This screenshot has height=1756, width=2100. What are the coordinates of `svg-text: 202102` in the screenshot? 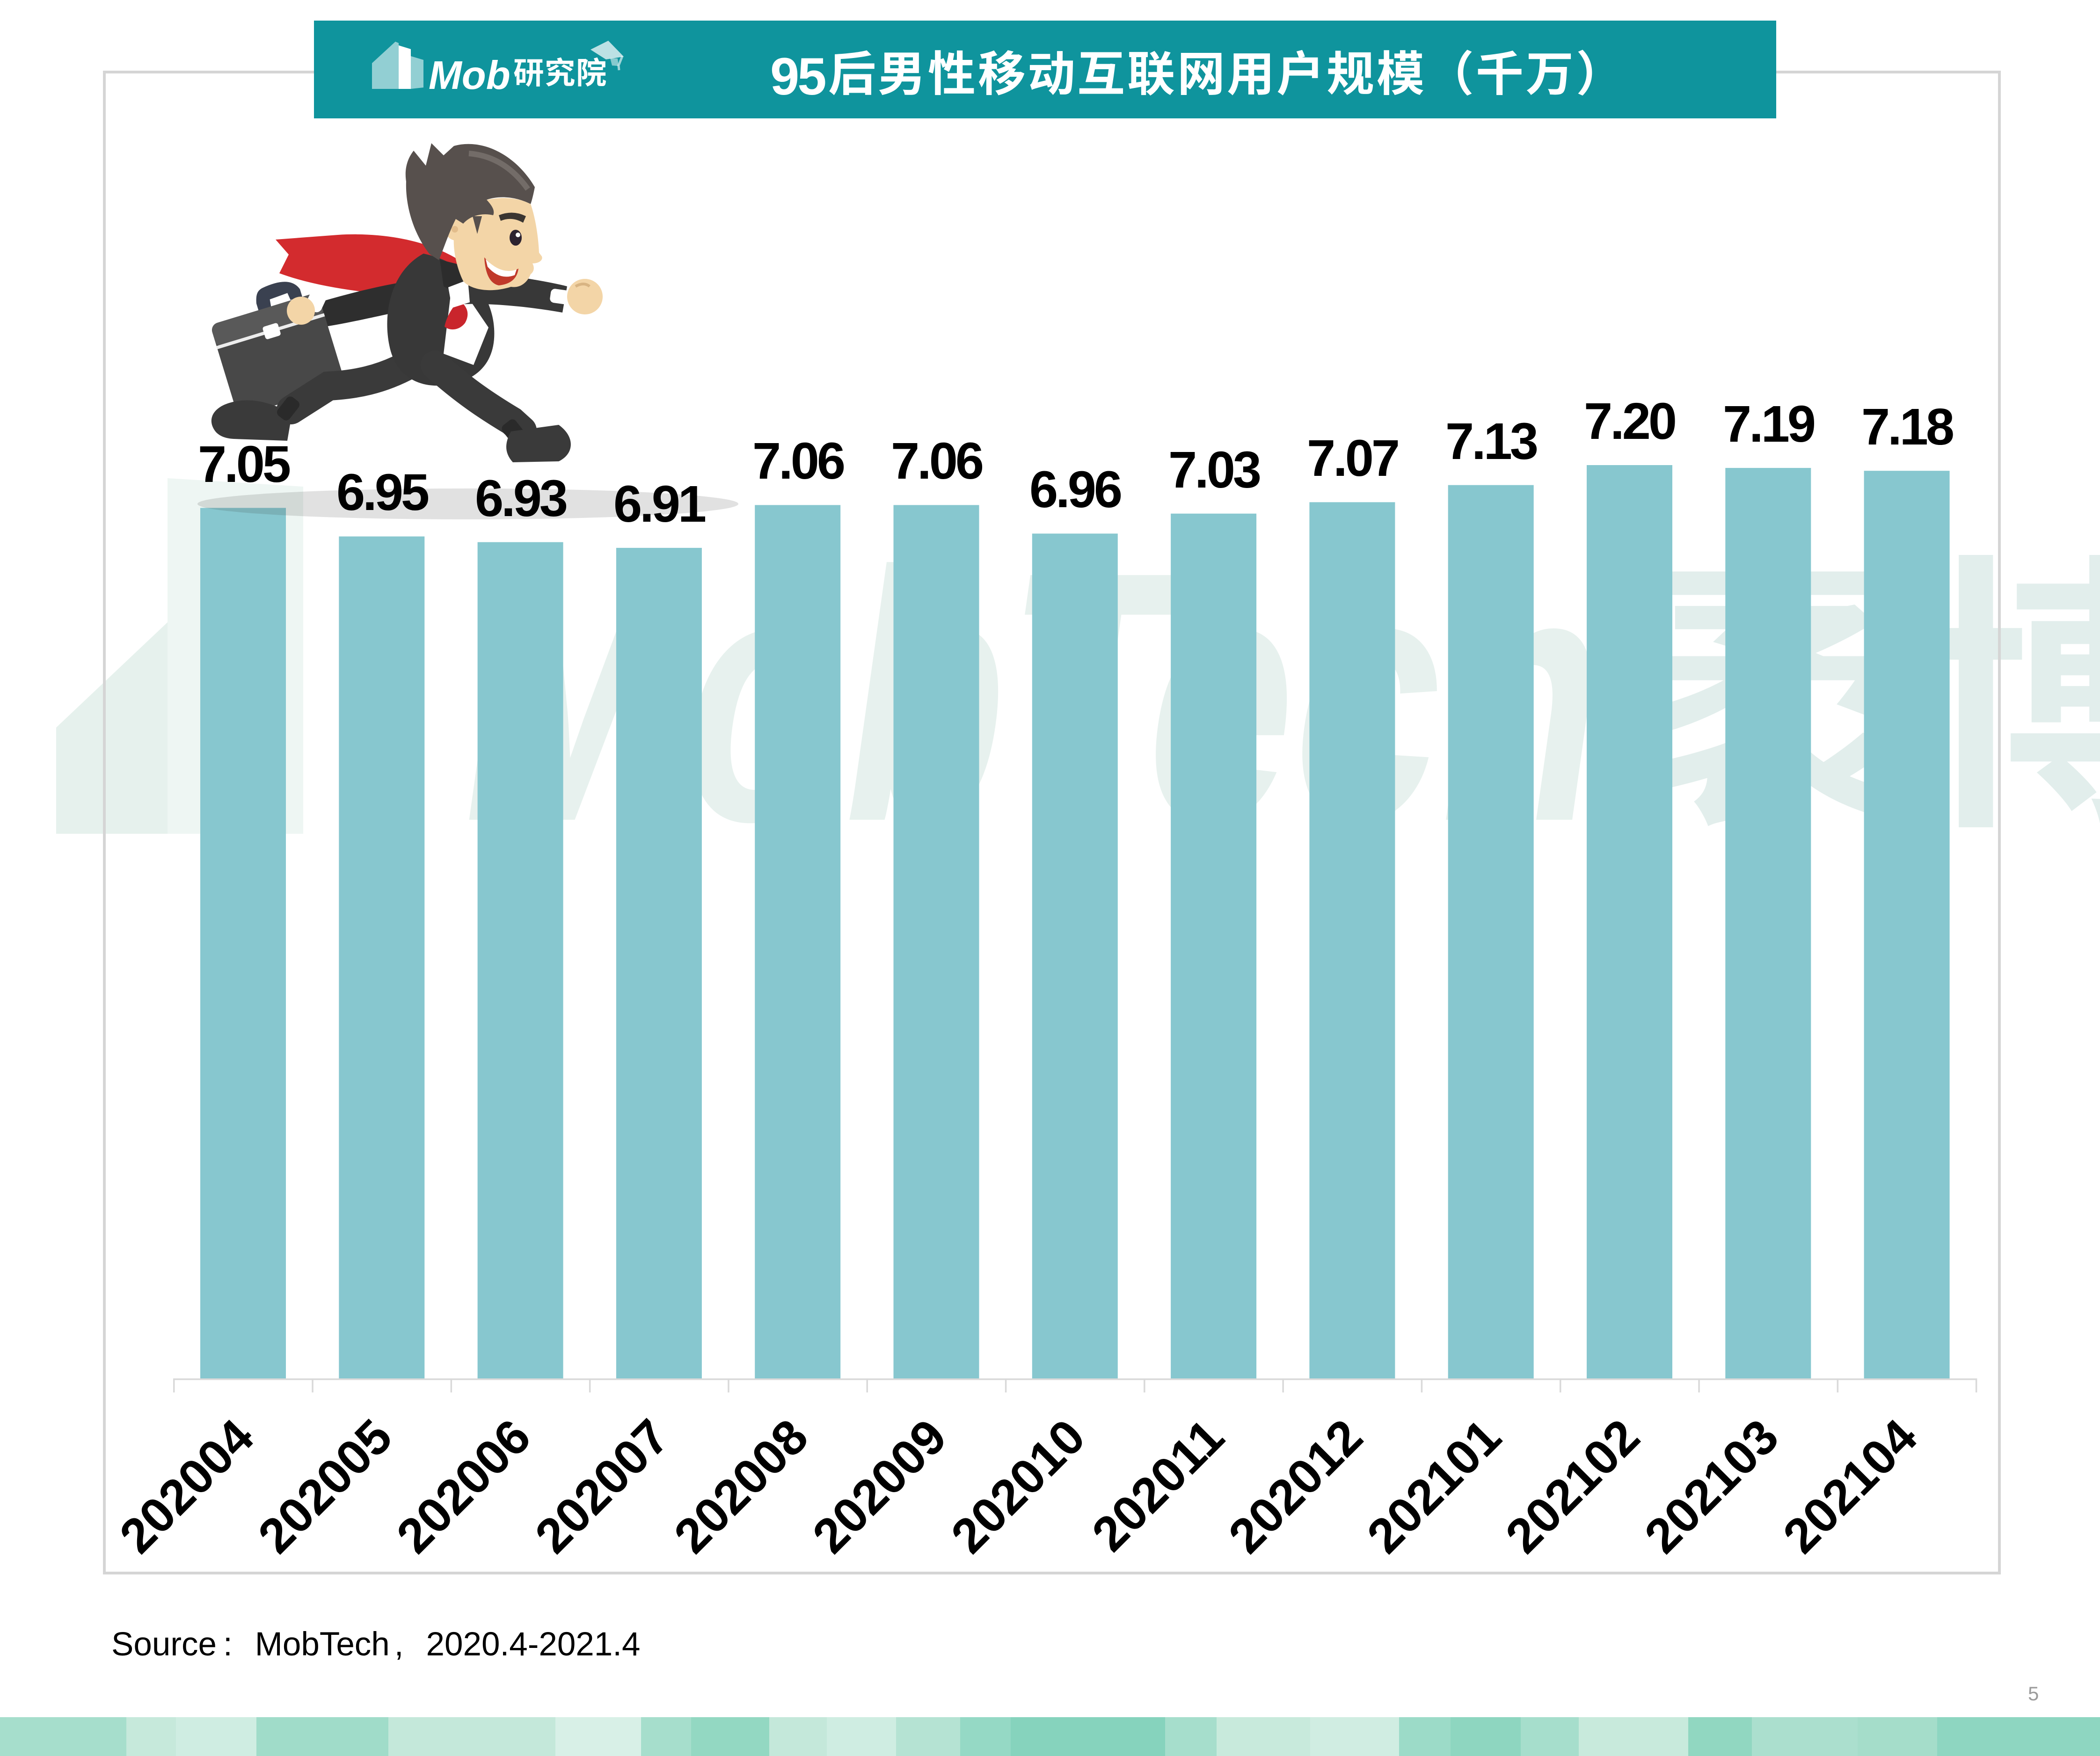 It's located at (1572, 1486).